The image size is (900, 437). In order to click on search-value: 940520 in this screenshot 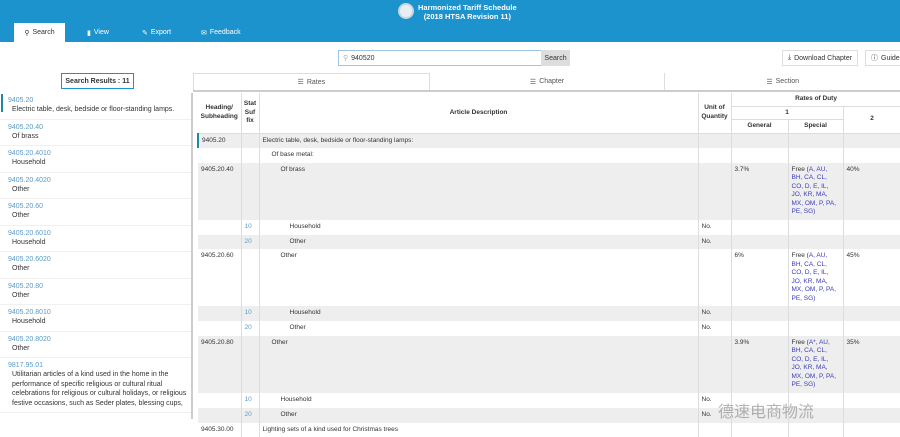, I will do `click(362, 58)`.